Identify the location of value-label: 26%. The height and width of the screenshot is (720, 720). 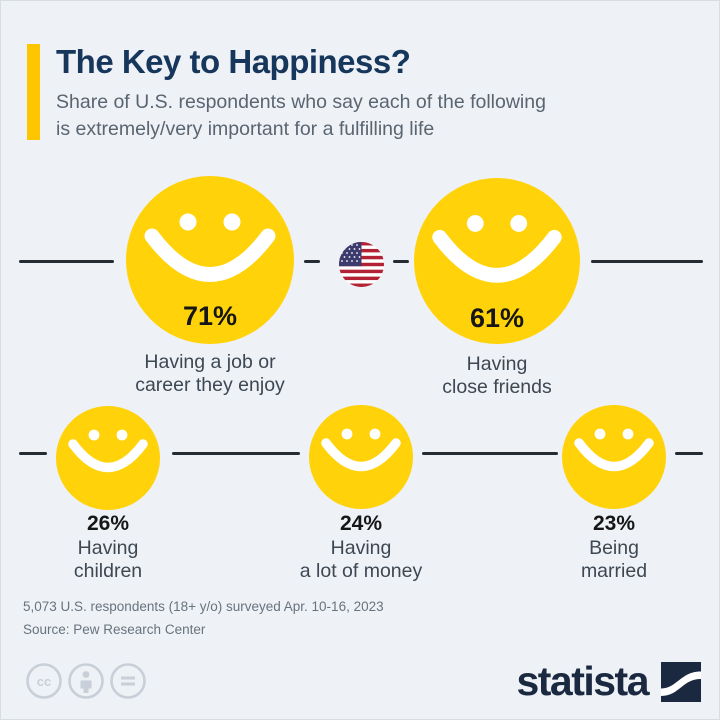
(108, 523).